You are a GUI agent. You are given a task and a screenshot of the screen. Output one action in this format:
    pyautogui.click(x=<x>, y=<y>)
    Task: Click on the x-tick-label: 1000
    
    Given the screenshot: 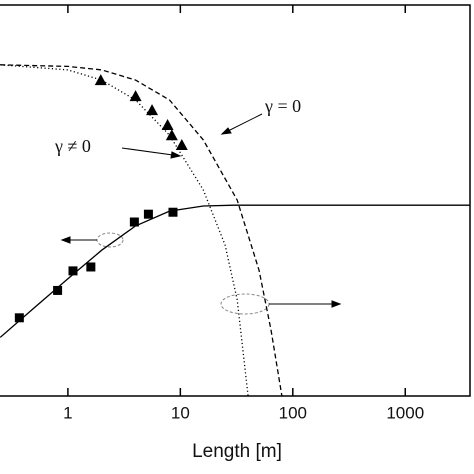 What is the action you would take?
    pyautogui.click(x=405, y=412)
    